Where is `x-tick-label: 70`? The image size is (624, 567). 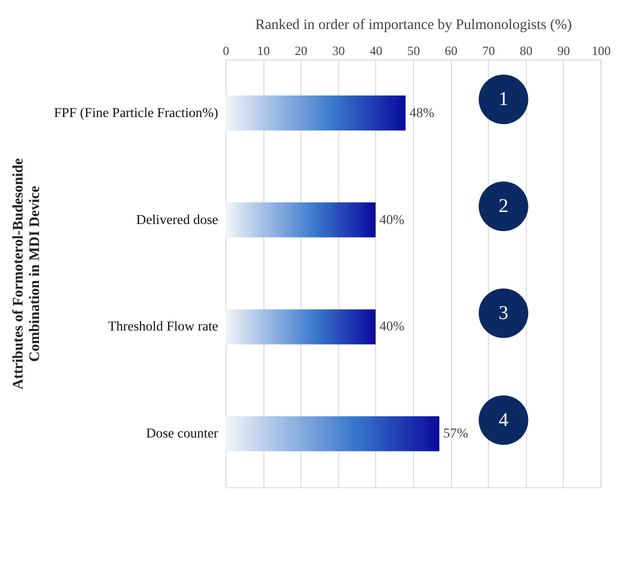
x-tick-label: 70 is located at coordinates (488, 51).